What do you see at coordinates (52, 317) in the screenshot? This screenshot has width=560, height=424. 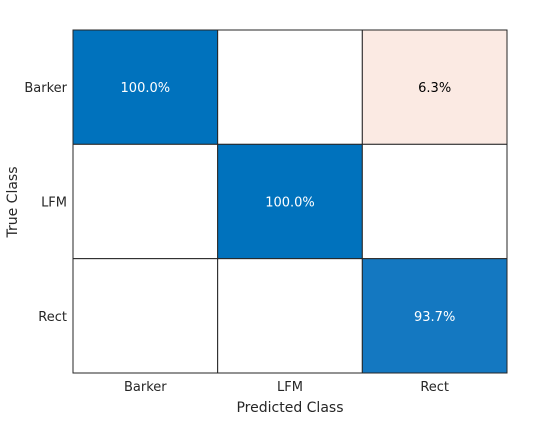 I see `y-tick-label-rect: Rect` at bounding box center [52, 317].